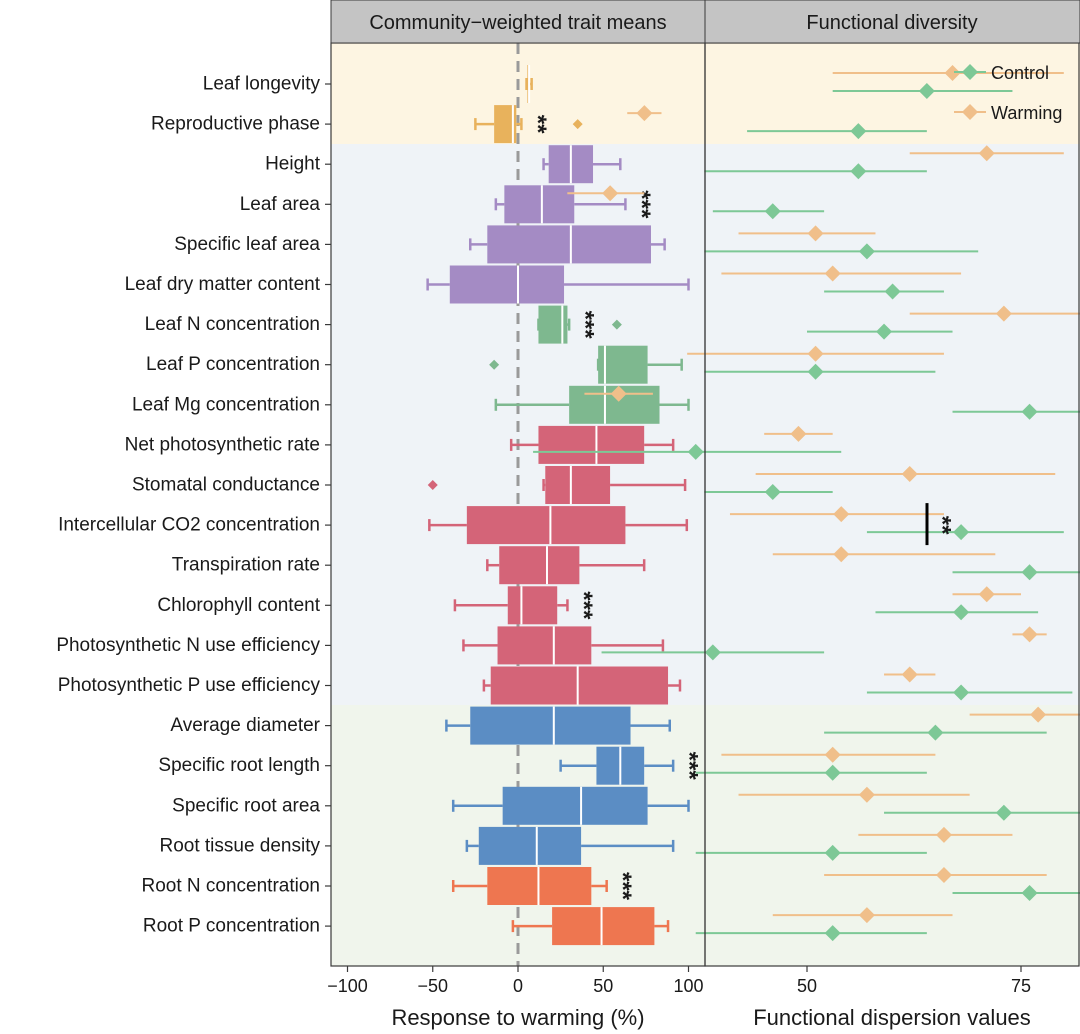  I want to click on boxplot-average-diameter, so click(558, 725).